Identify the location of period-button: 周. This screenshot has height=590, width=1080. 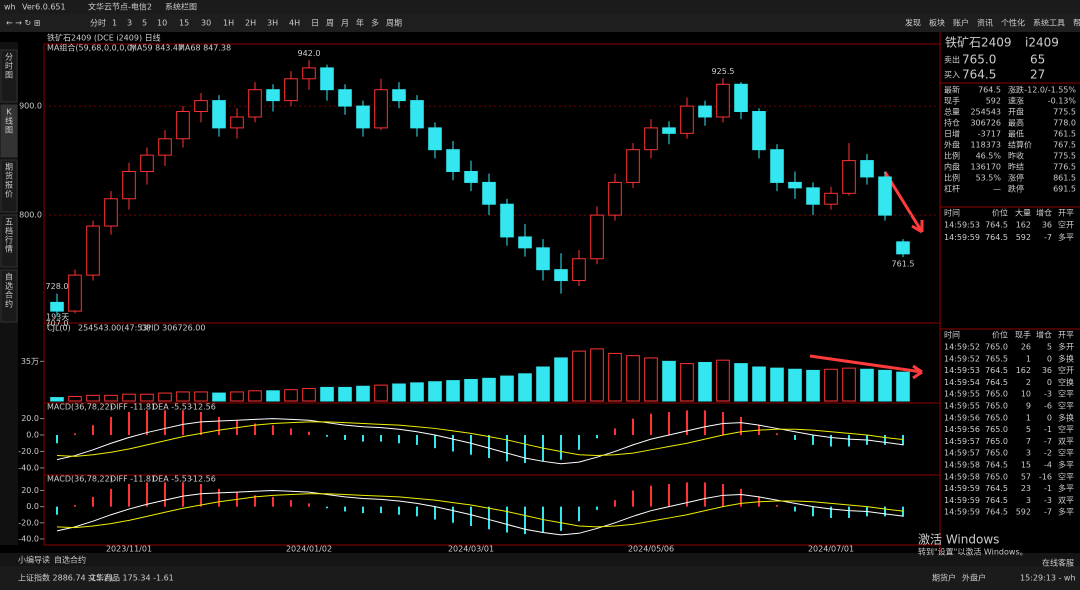
(330, 23).